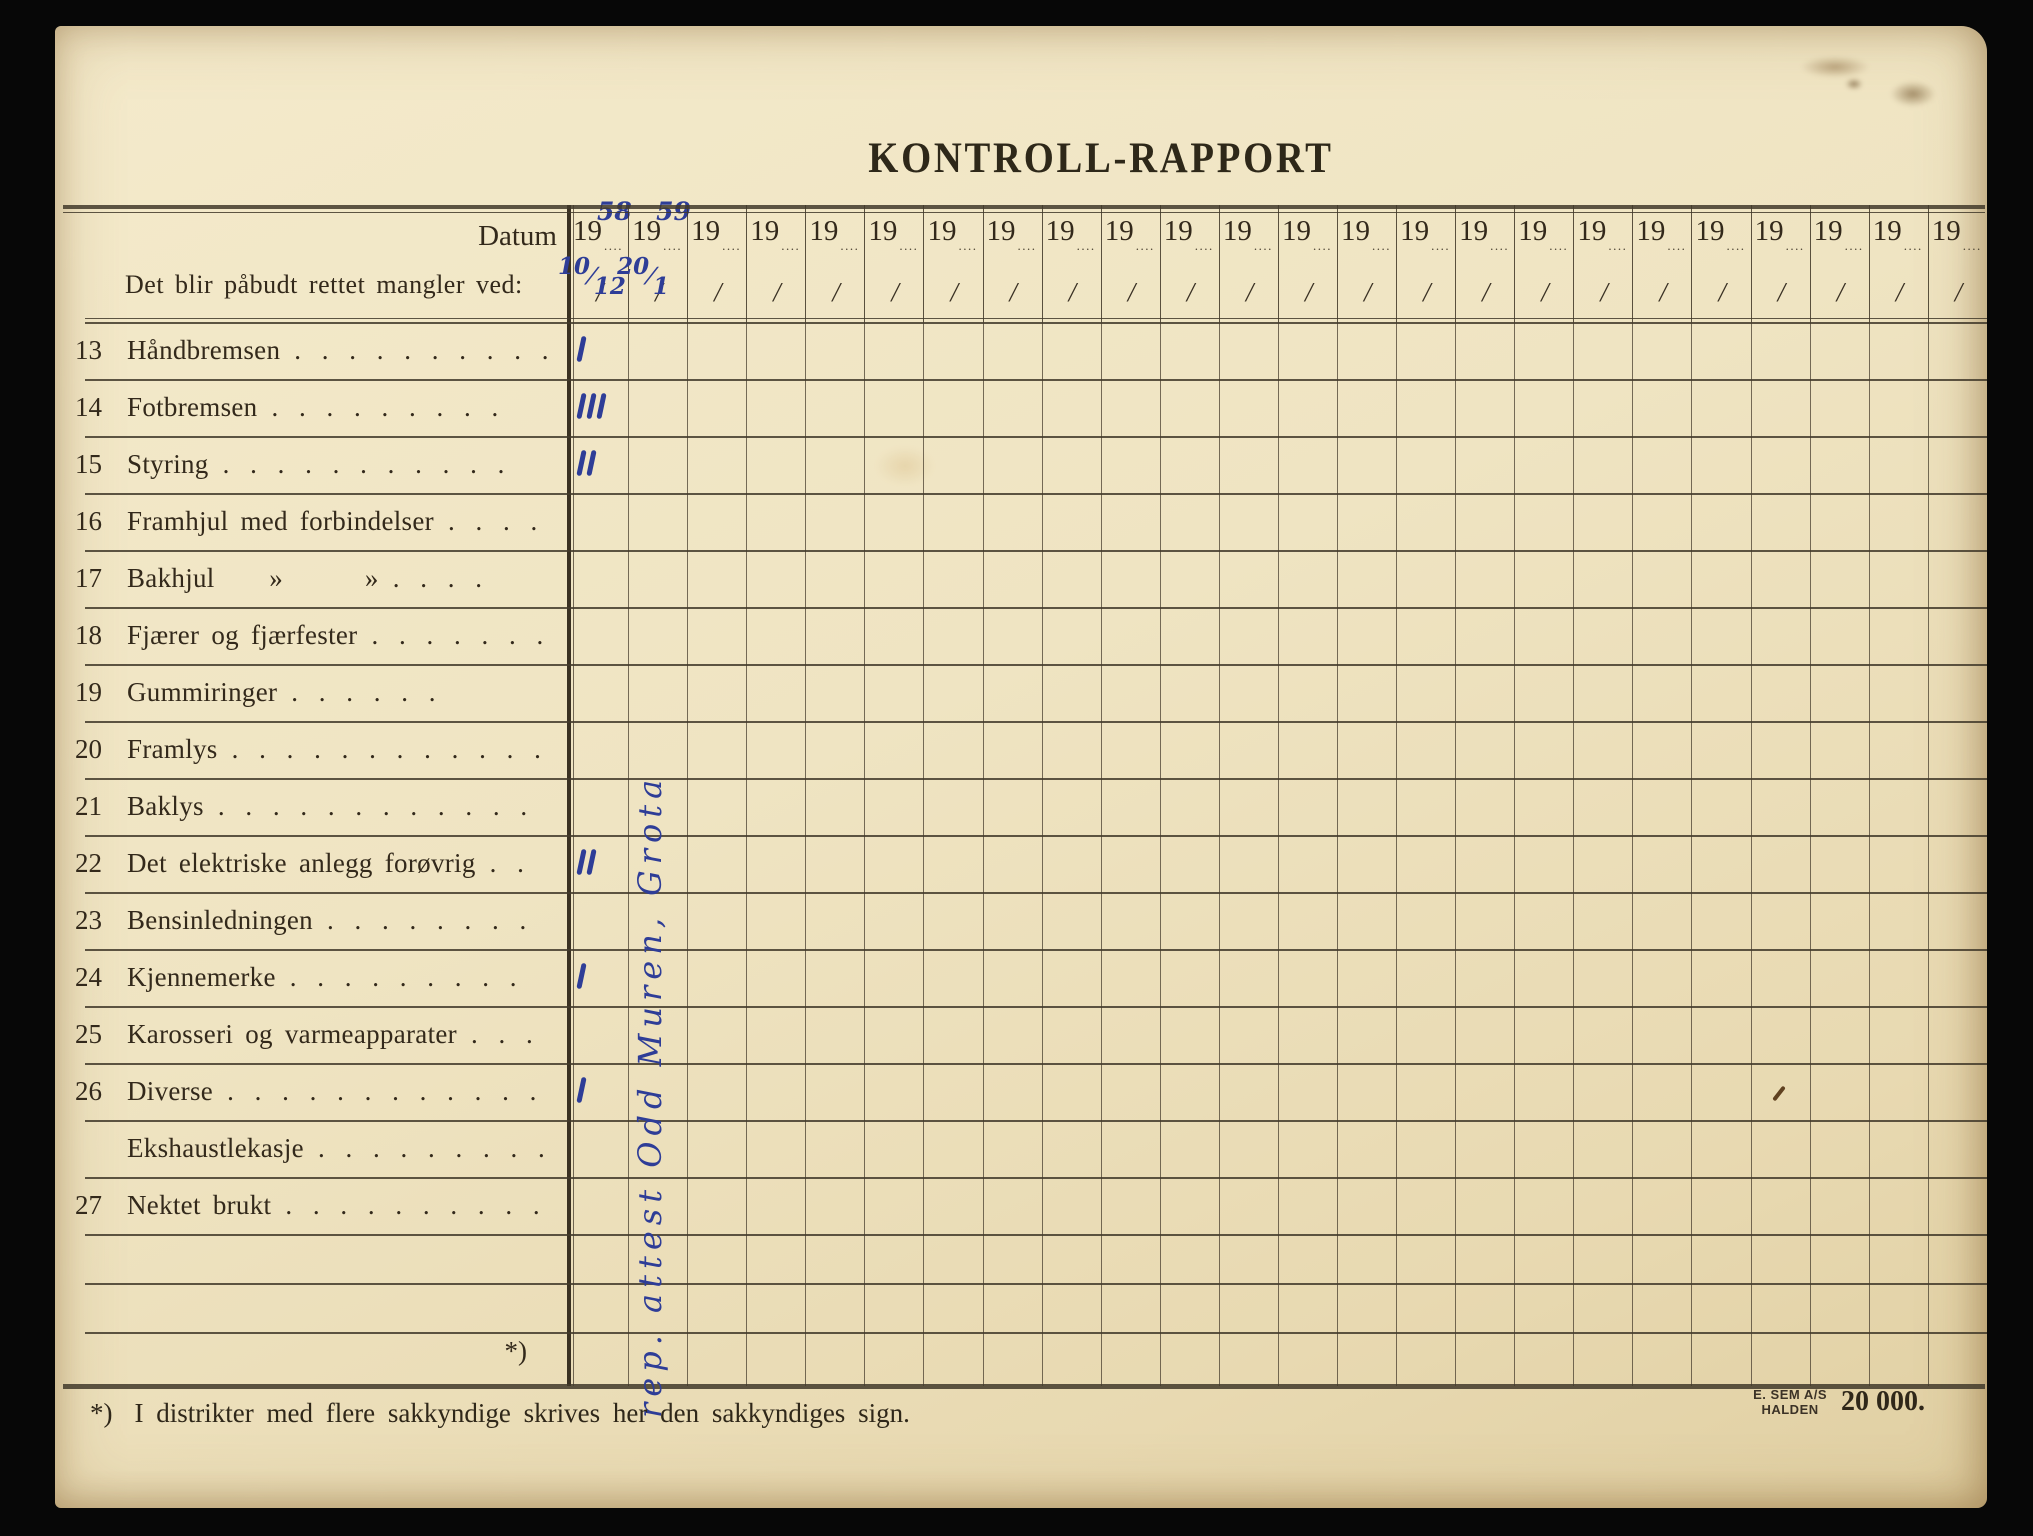 Image resolution: width=2033 pixels, height=1536 pixels. Describe the element at coordinates (1101, 158) in the screenshot. I see `form-title: KONTROLL-RAPPORT` at that location.